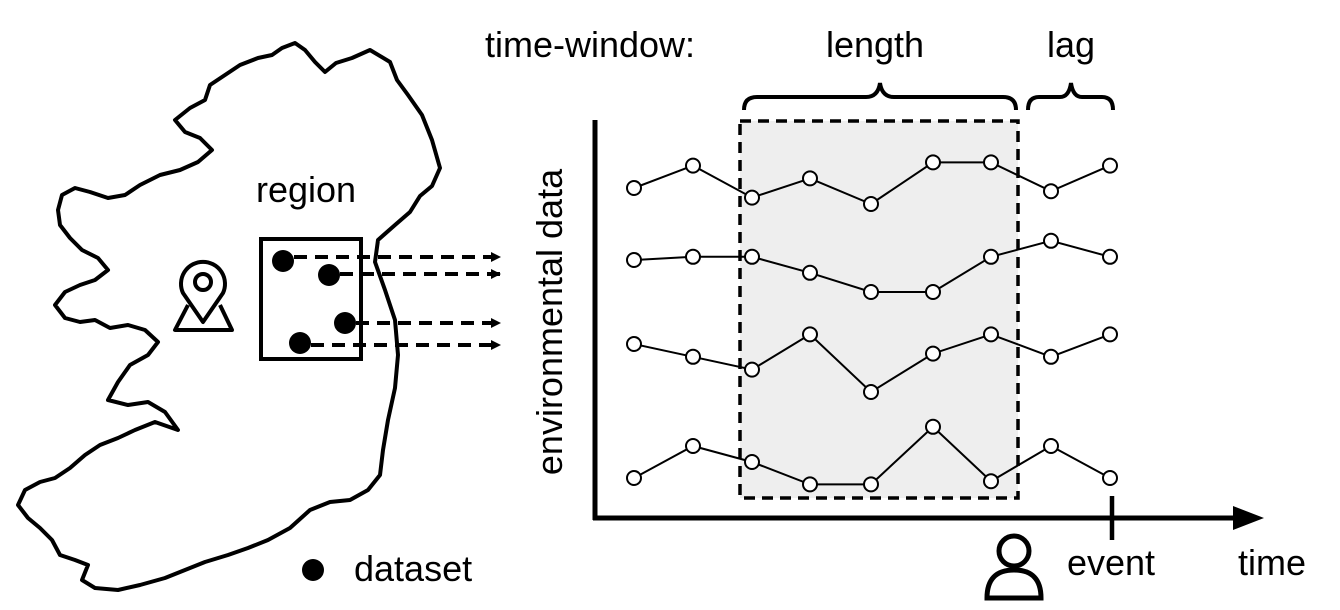 Image resolution: width=1340 pixels, height=610 pixels. What do you see at coordinates (1014, 567) in the screenshot?
I see `person-icon` at bounding box center [1014, 567].